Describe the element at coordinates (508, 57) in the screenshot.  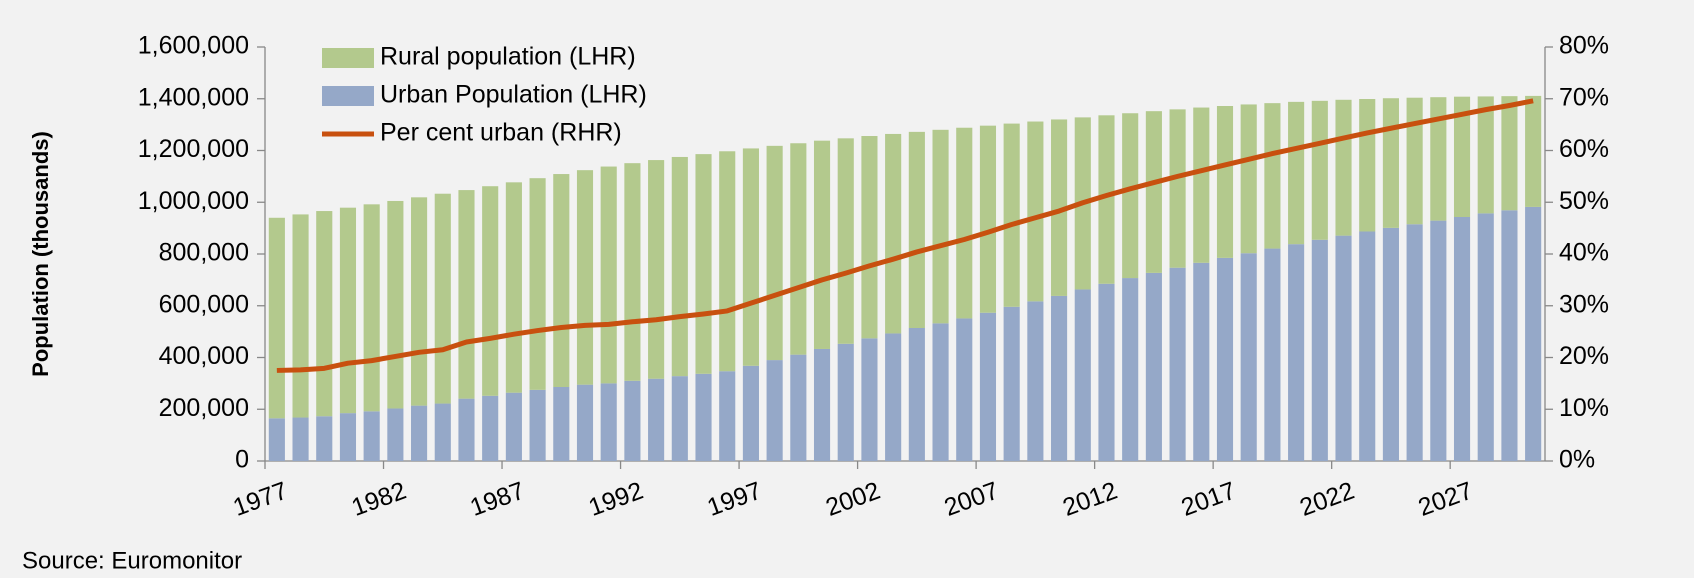
I see `legend-label: Rural population (LHR)` at that location.